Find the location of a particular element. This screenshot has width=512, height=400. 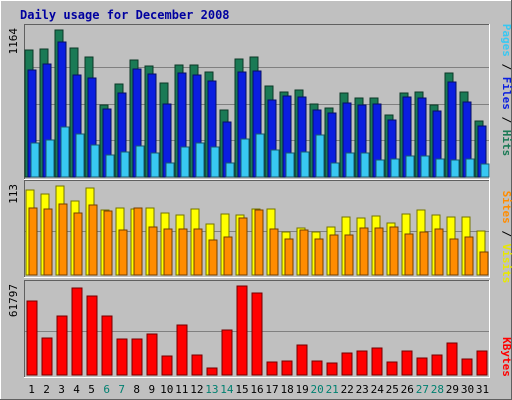

y-max-label-hits: 1164 is located at coordinates (13, 41).